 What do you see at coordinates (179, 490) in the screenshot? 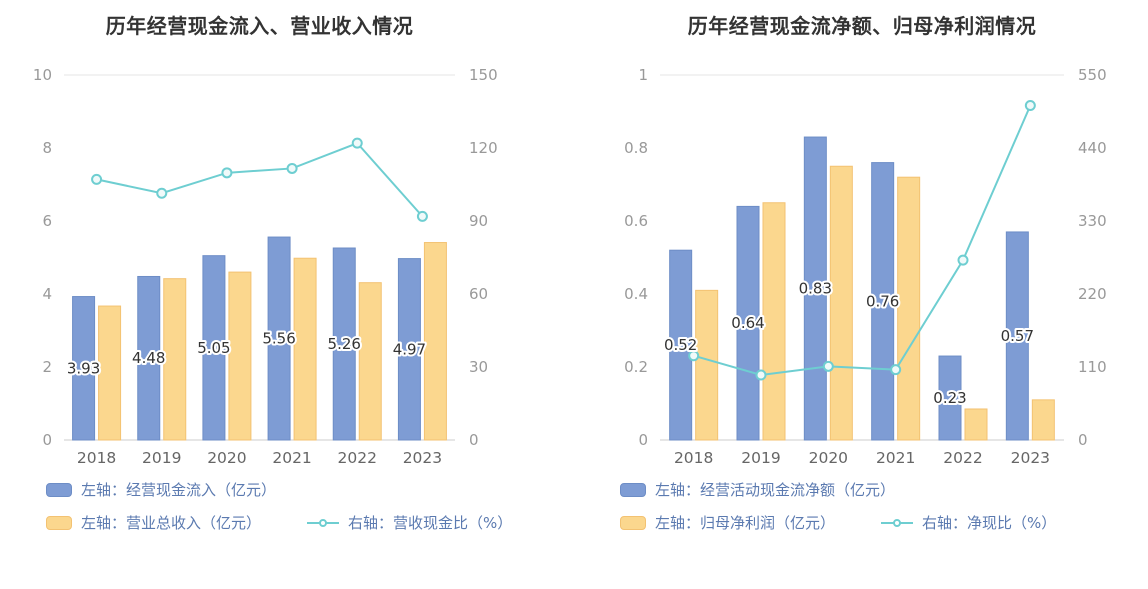
I see `legend-label: 左轴：经营现金流入（亿元）` at bounding box center [179, 490].